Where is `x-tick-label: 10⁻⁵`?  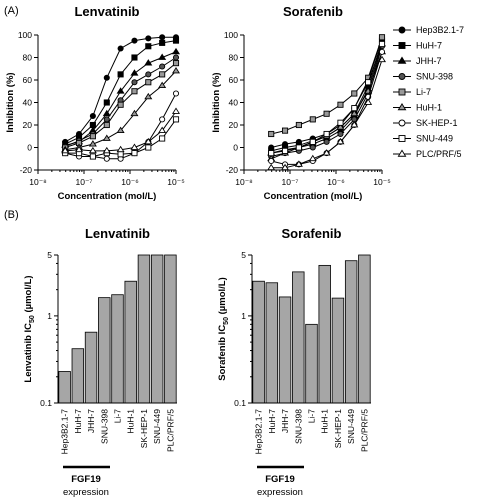 x-tick-label: 10⁻⁵ is located at coordinates (175, 182).